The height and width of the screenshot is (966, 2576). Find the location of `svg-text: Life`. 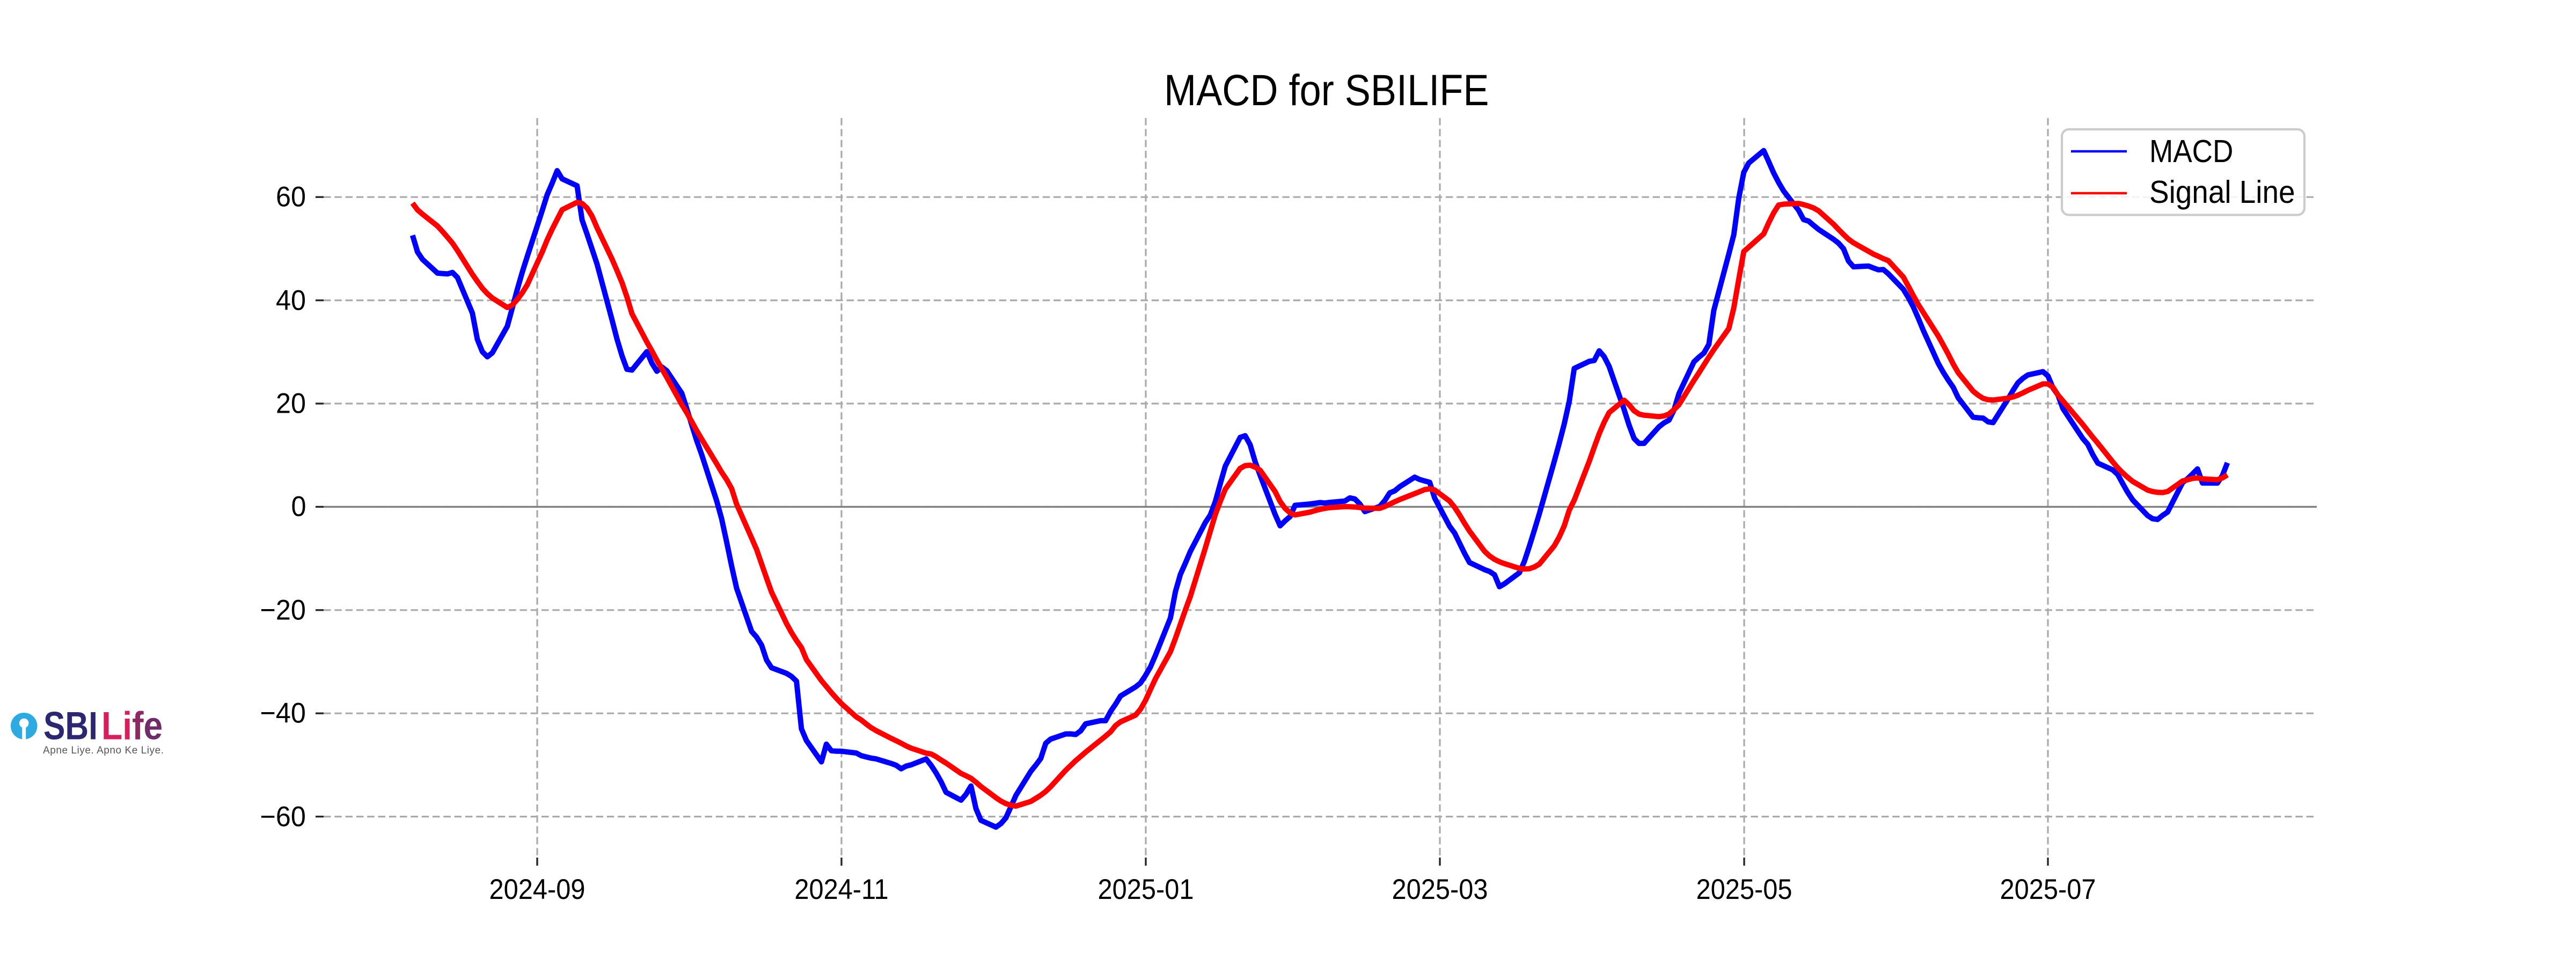

svg-text: Life is located at coordinates (132, 726).